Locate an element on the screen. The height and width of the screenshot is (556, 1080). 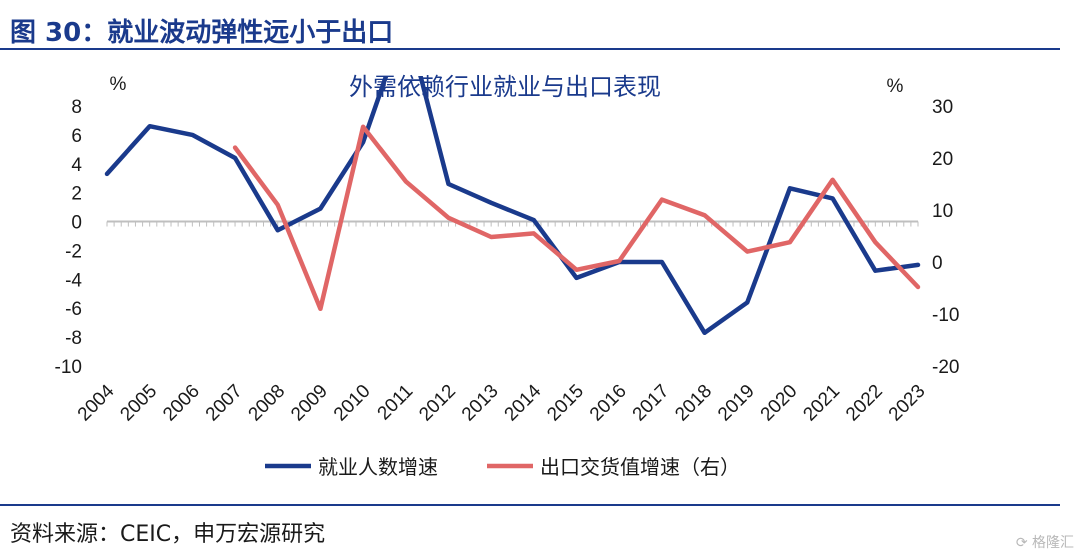
figure-title: 图 30：就业波动弹性远小于出口 is located at coordinates (202, 33).